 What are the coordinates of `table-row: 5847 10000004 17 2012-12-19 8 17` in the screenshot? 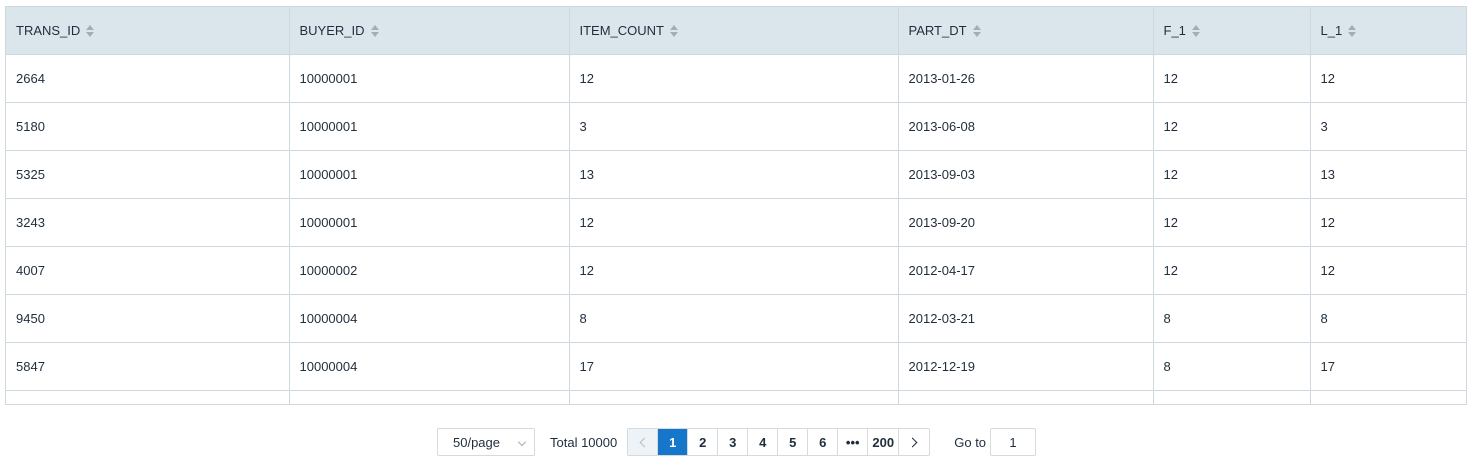 It's located at (736, 366).